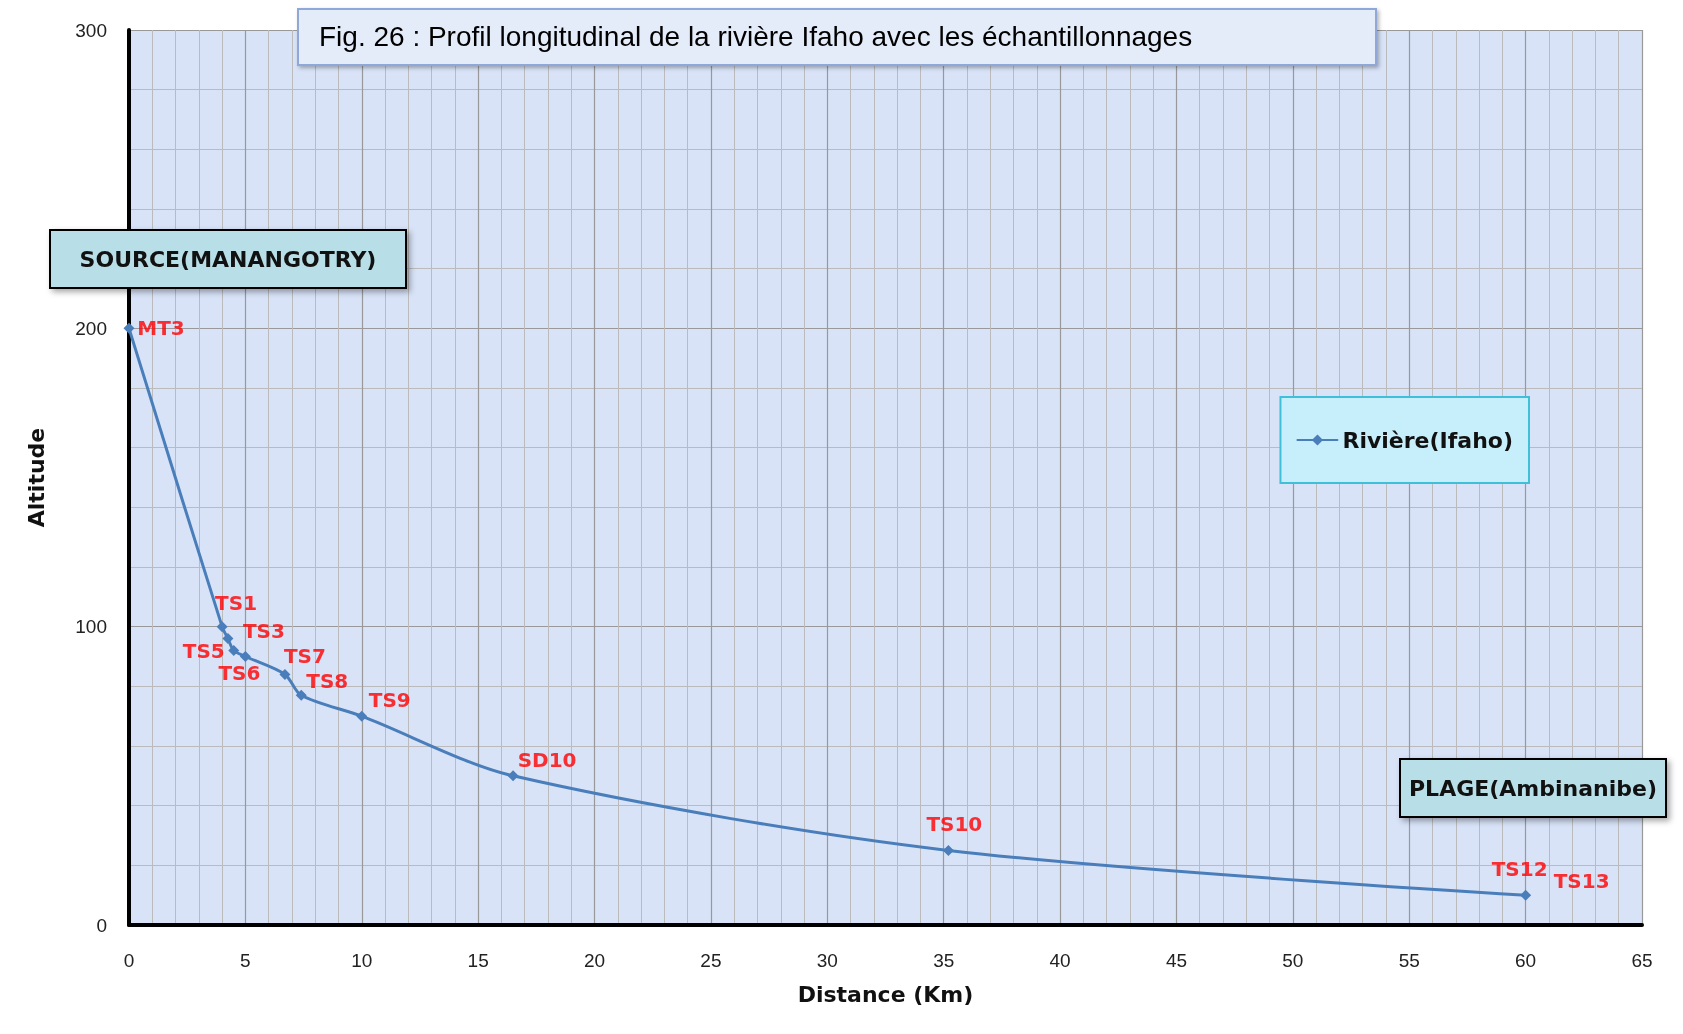 Image resolution: width=1683 pixels, height=1034 pixels. What do you see at coordinates (161, 328) in the screenshot?
I see `annotation: MT3` at bounding box center [161, 328].